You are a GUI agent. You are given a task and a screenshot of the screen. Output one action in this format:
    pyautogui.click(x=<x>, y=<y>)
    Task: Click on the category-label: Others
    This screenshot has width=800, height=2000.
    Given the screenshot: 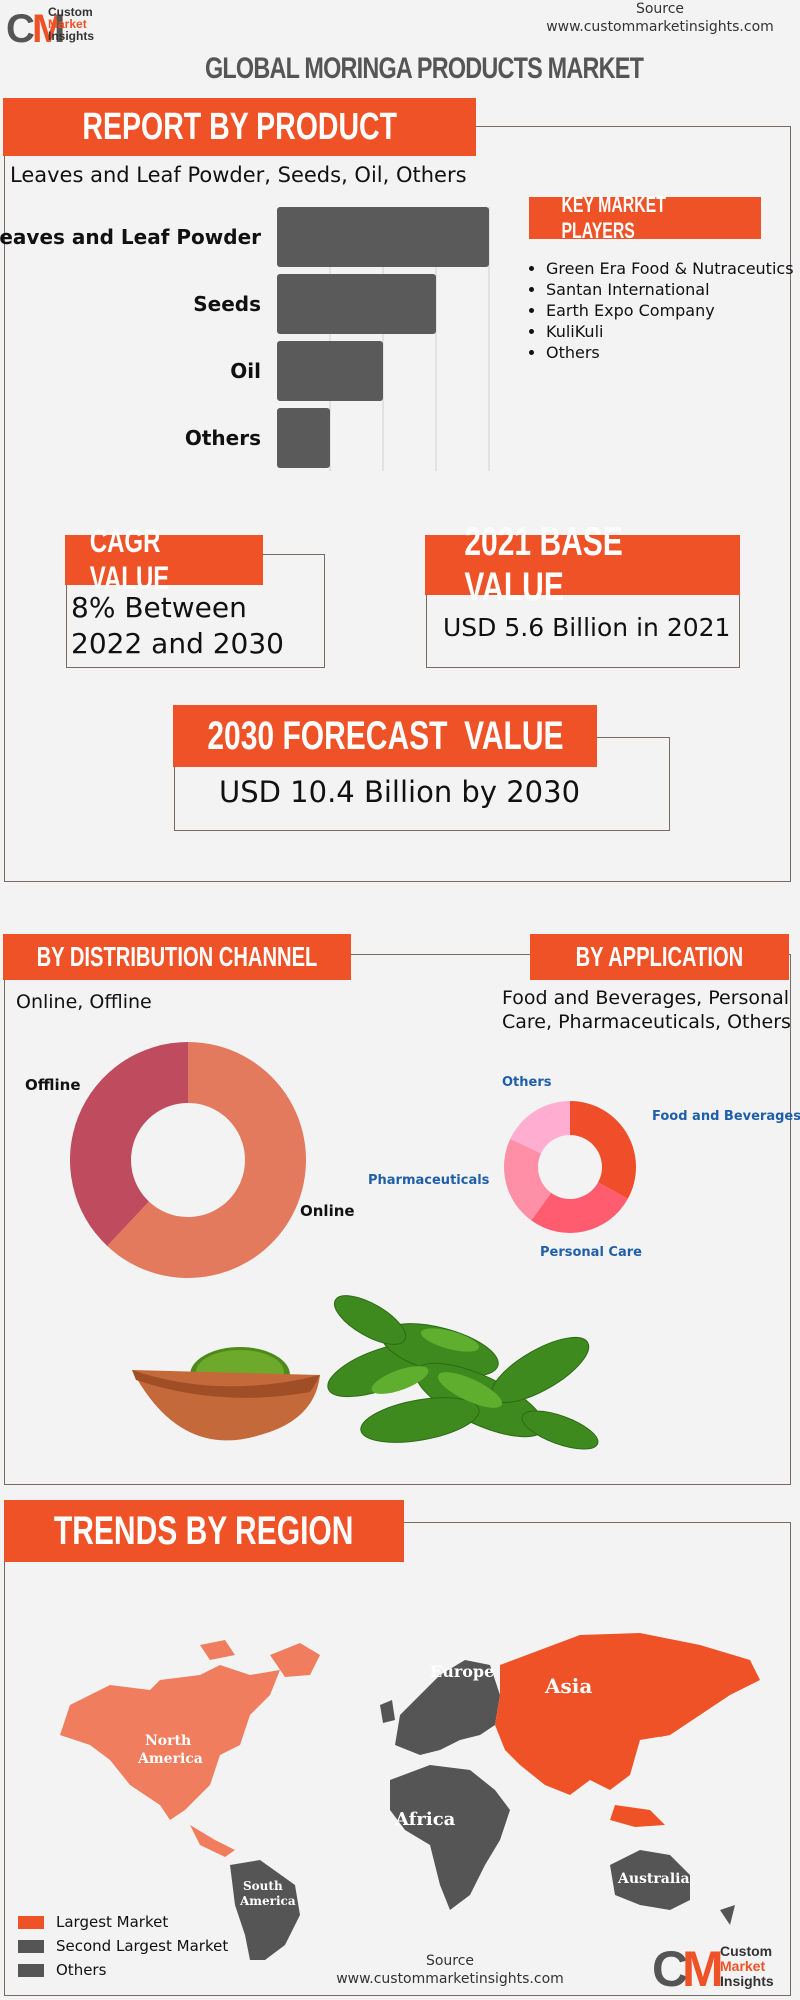 What is the action you would take?
    pyautogui.click(x=223, y=438)
    